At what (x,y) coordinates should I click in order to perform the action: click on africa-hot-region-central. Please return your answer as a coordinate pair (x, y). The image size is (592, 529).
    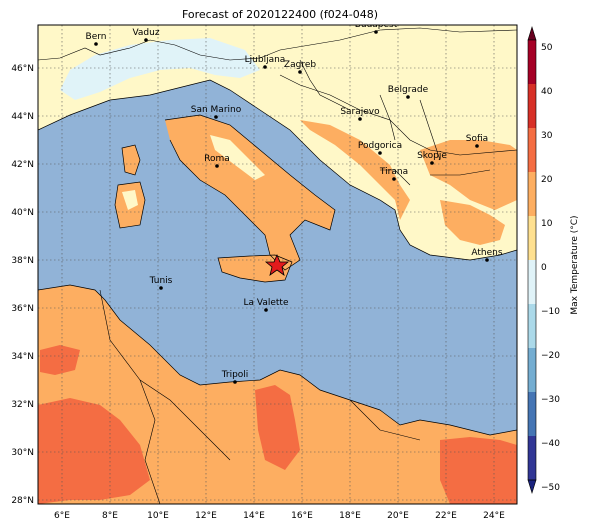
    Looking at the image, I should click on (277, 427).